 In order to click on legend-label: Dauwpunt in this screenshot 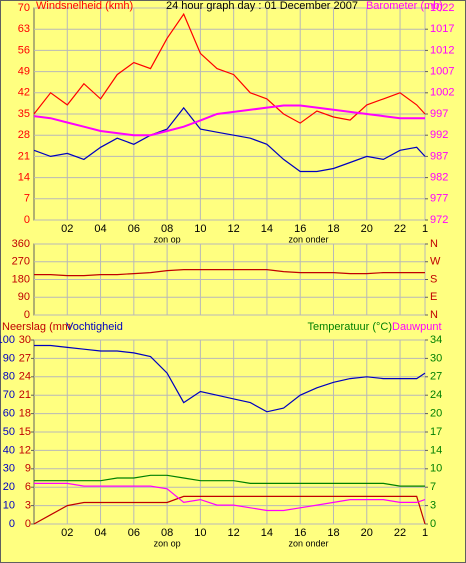, I will do `click(417, 327)`.